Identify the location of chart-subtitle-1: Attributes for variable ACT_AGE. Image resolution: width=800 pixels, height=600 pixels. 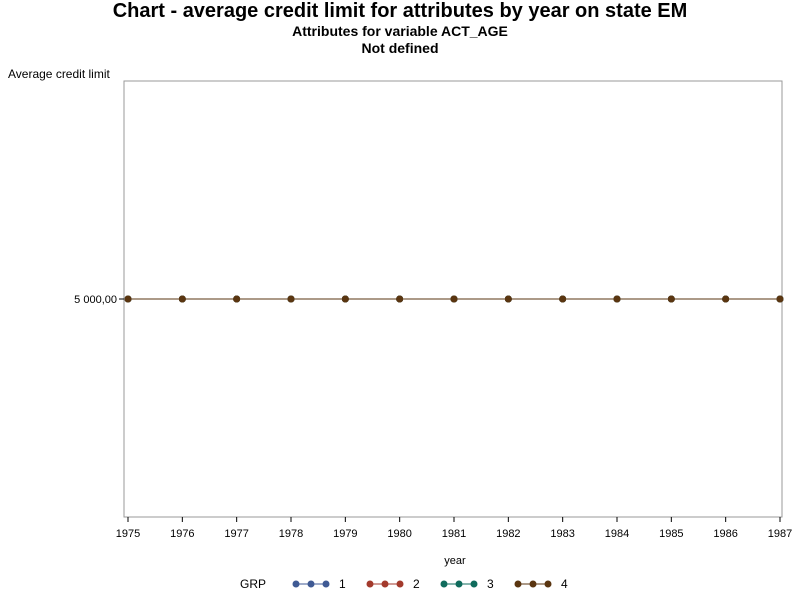
(400, 31).